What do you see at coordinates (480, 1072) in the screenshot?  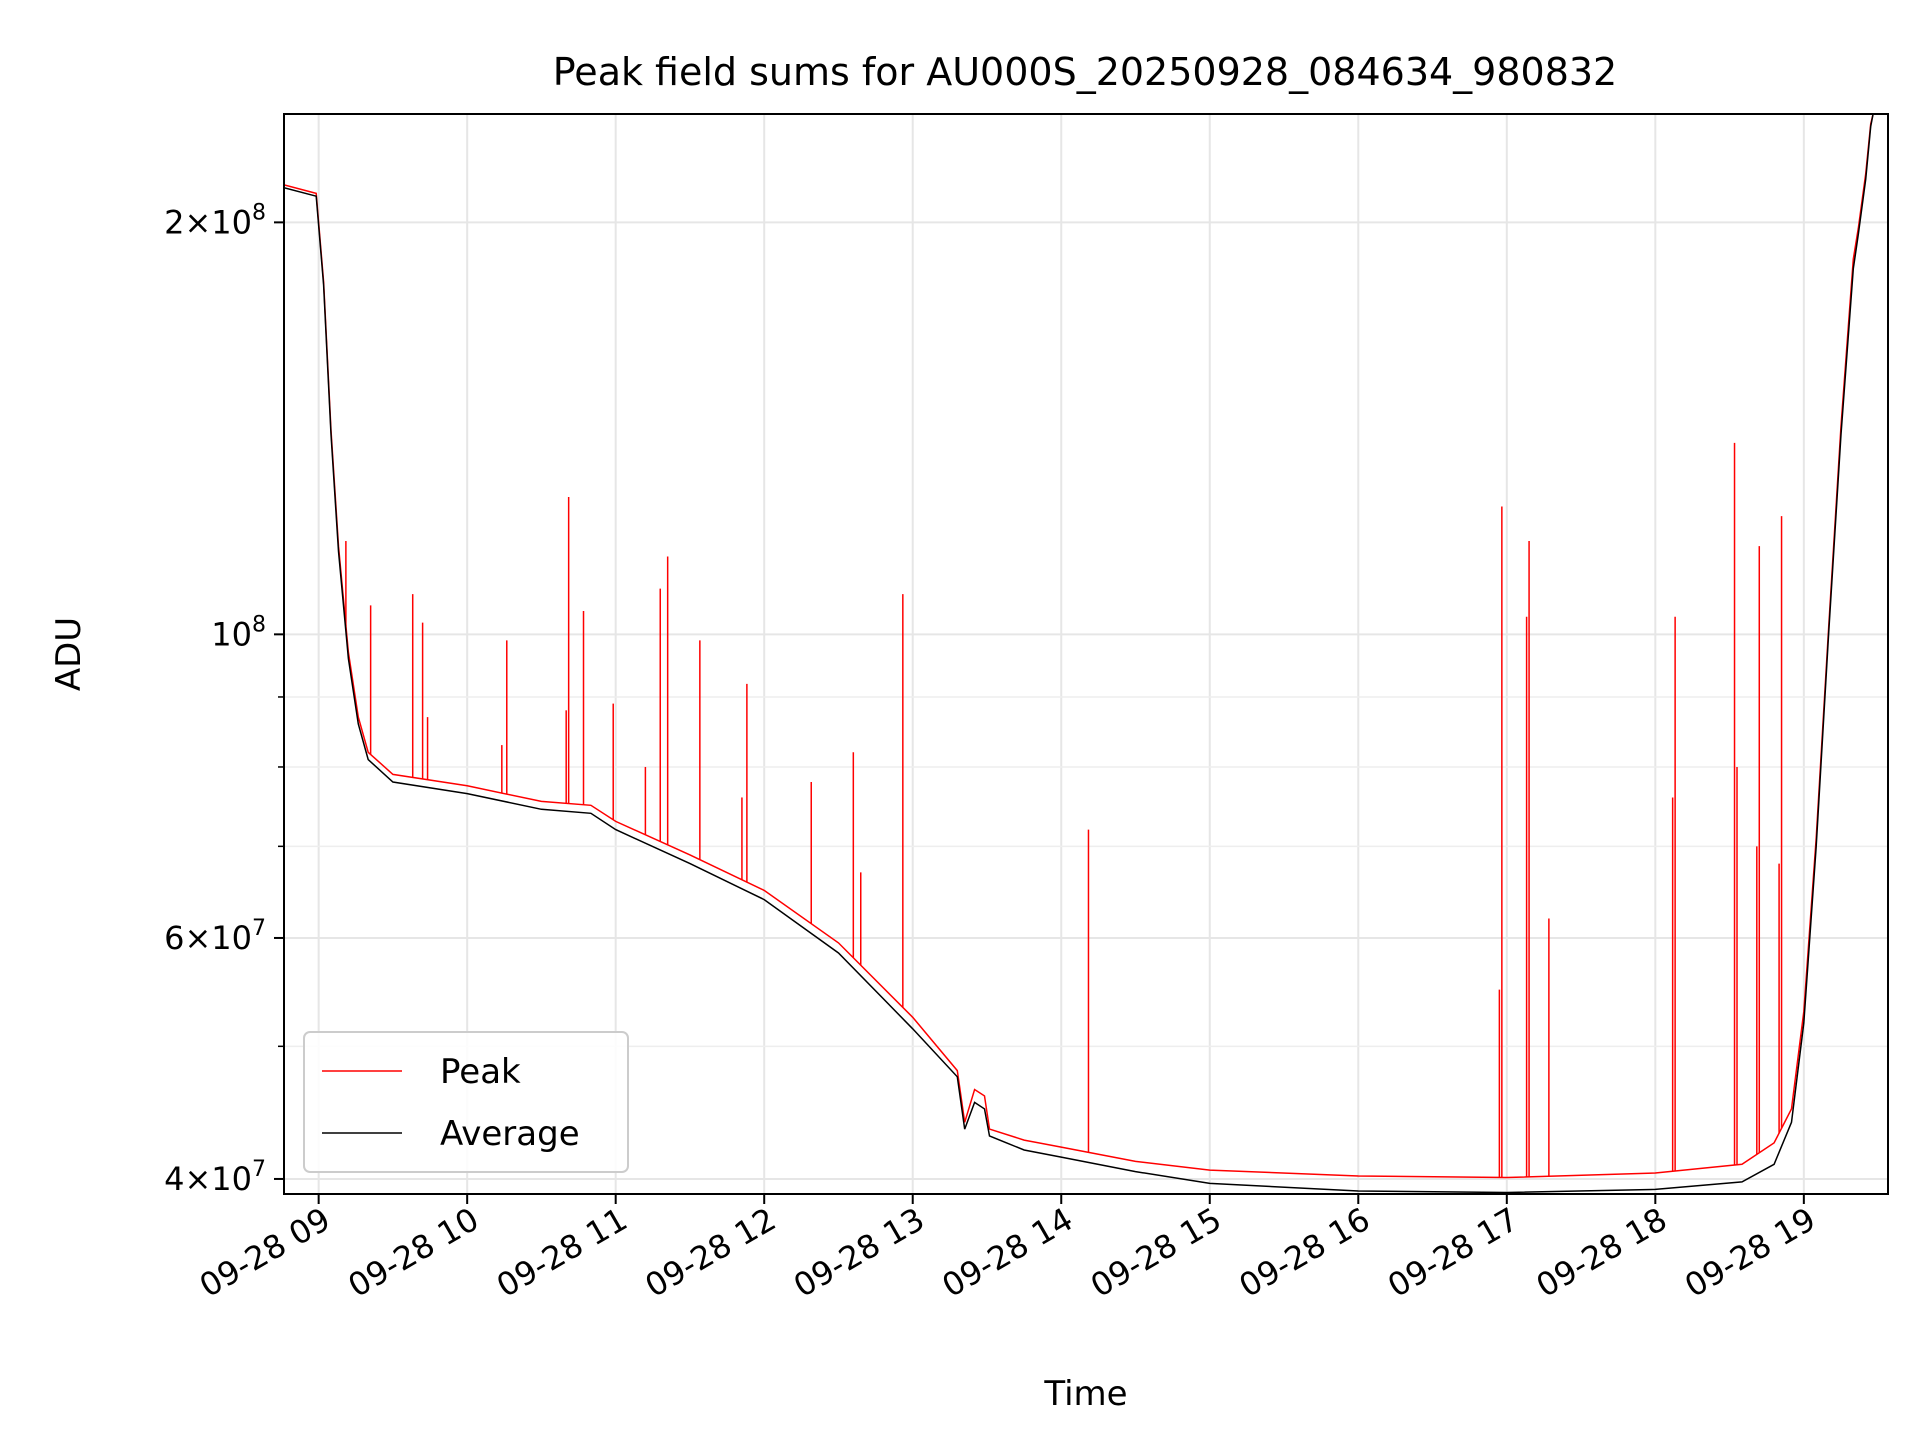 I see `legend-label-peak: Peak` at bounding box center [480, 1072].